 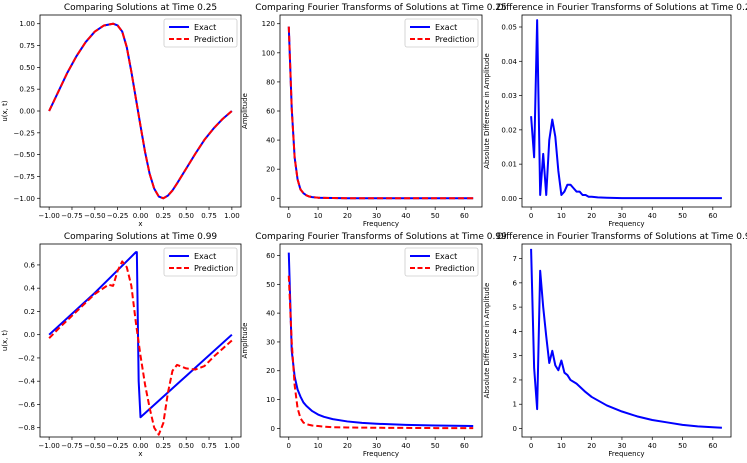 I want to click on y-tick-label: 0.01, so click(x=509, y=165).